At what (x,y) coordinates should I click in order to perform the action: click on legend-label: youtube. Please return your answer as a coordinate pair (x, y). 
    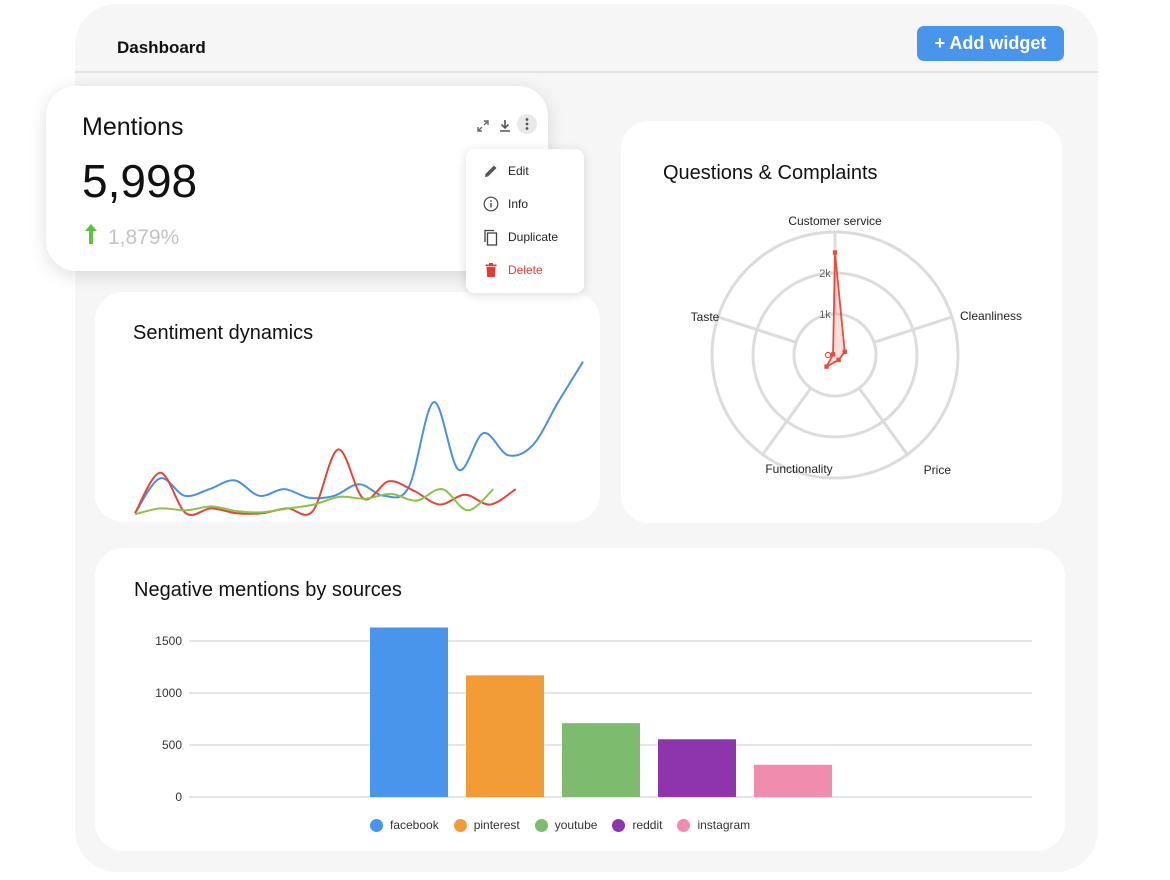
    Looking at the image, I should click on (576, 825).